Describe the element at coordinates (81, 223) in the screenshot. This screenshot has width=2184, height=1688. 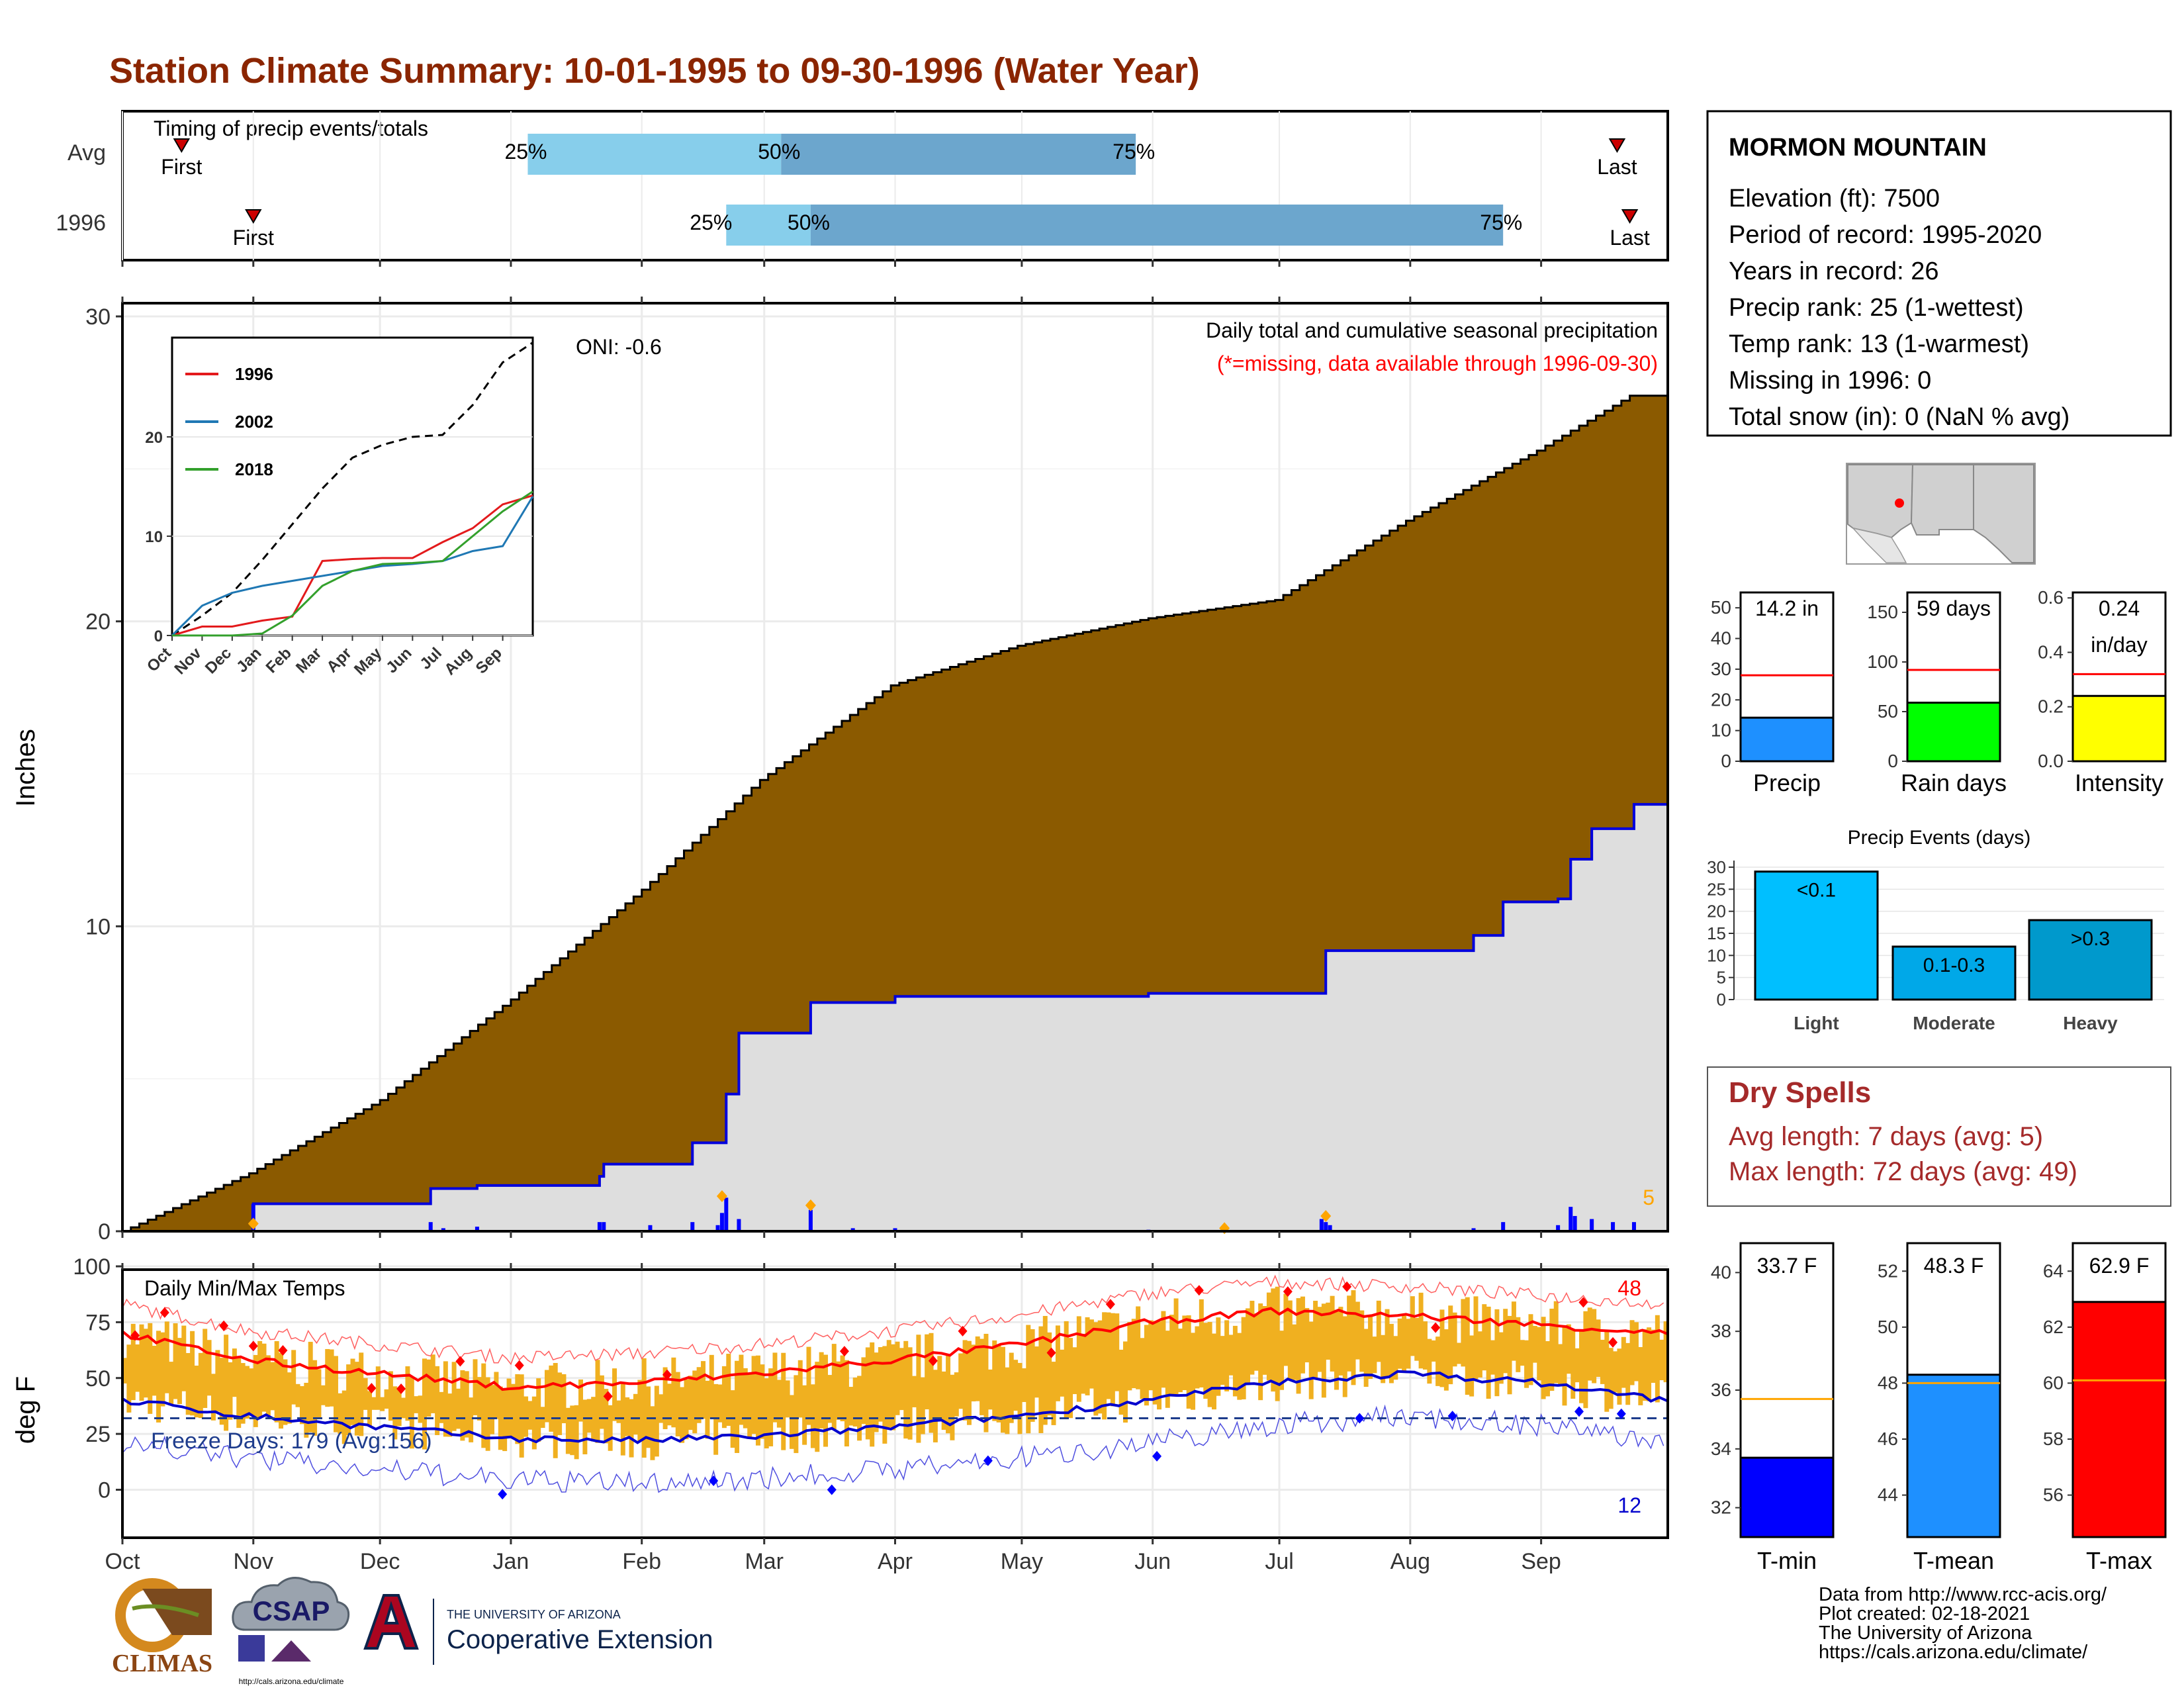
I see `timing-row-year: 1996` at that location.